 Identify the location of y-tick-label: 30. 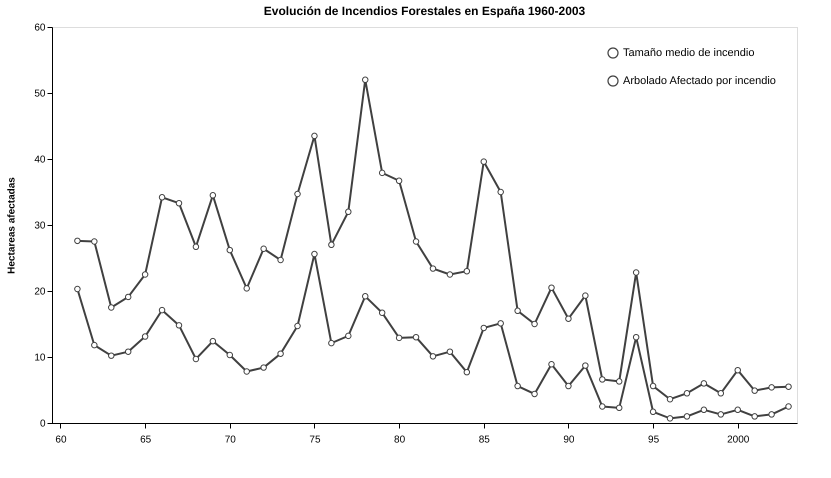
(40, 226).